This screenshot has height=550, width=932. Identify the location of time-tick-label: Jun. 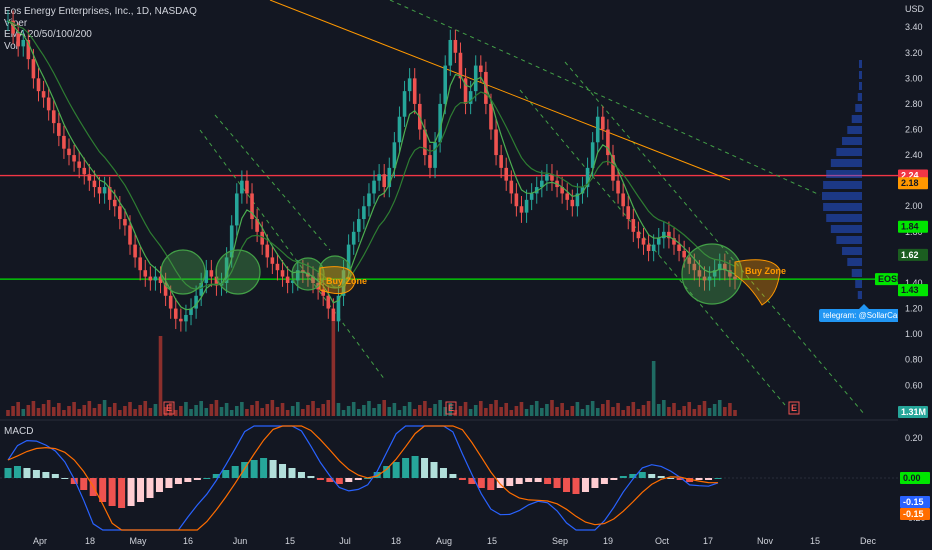
(240, 541).